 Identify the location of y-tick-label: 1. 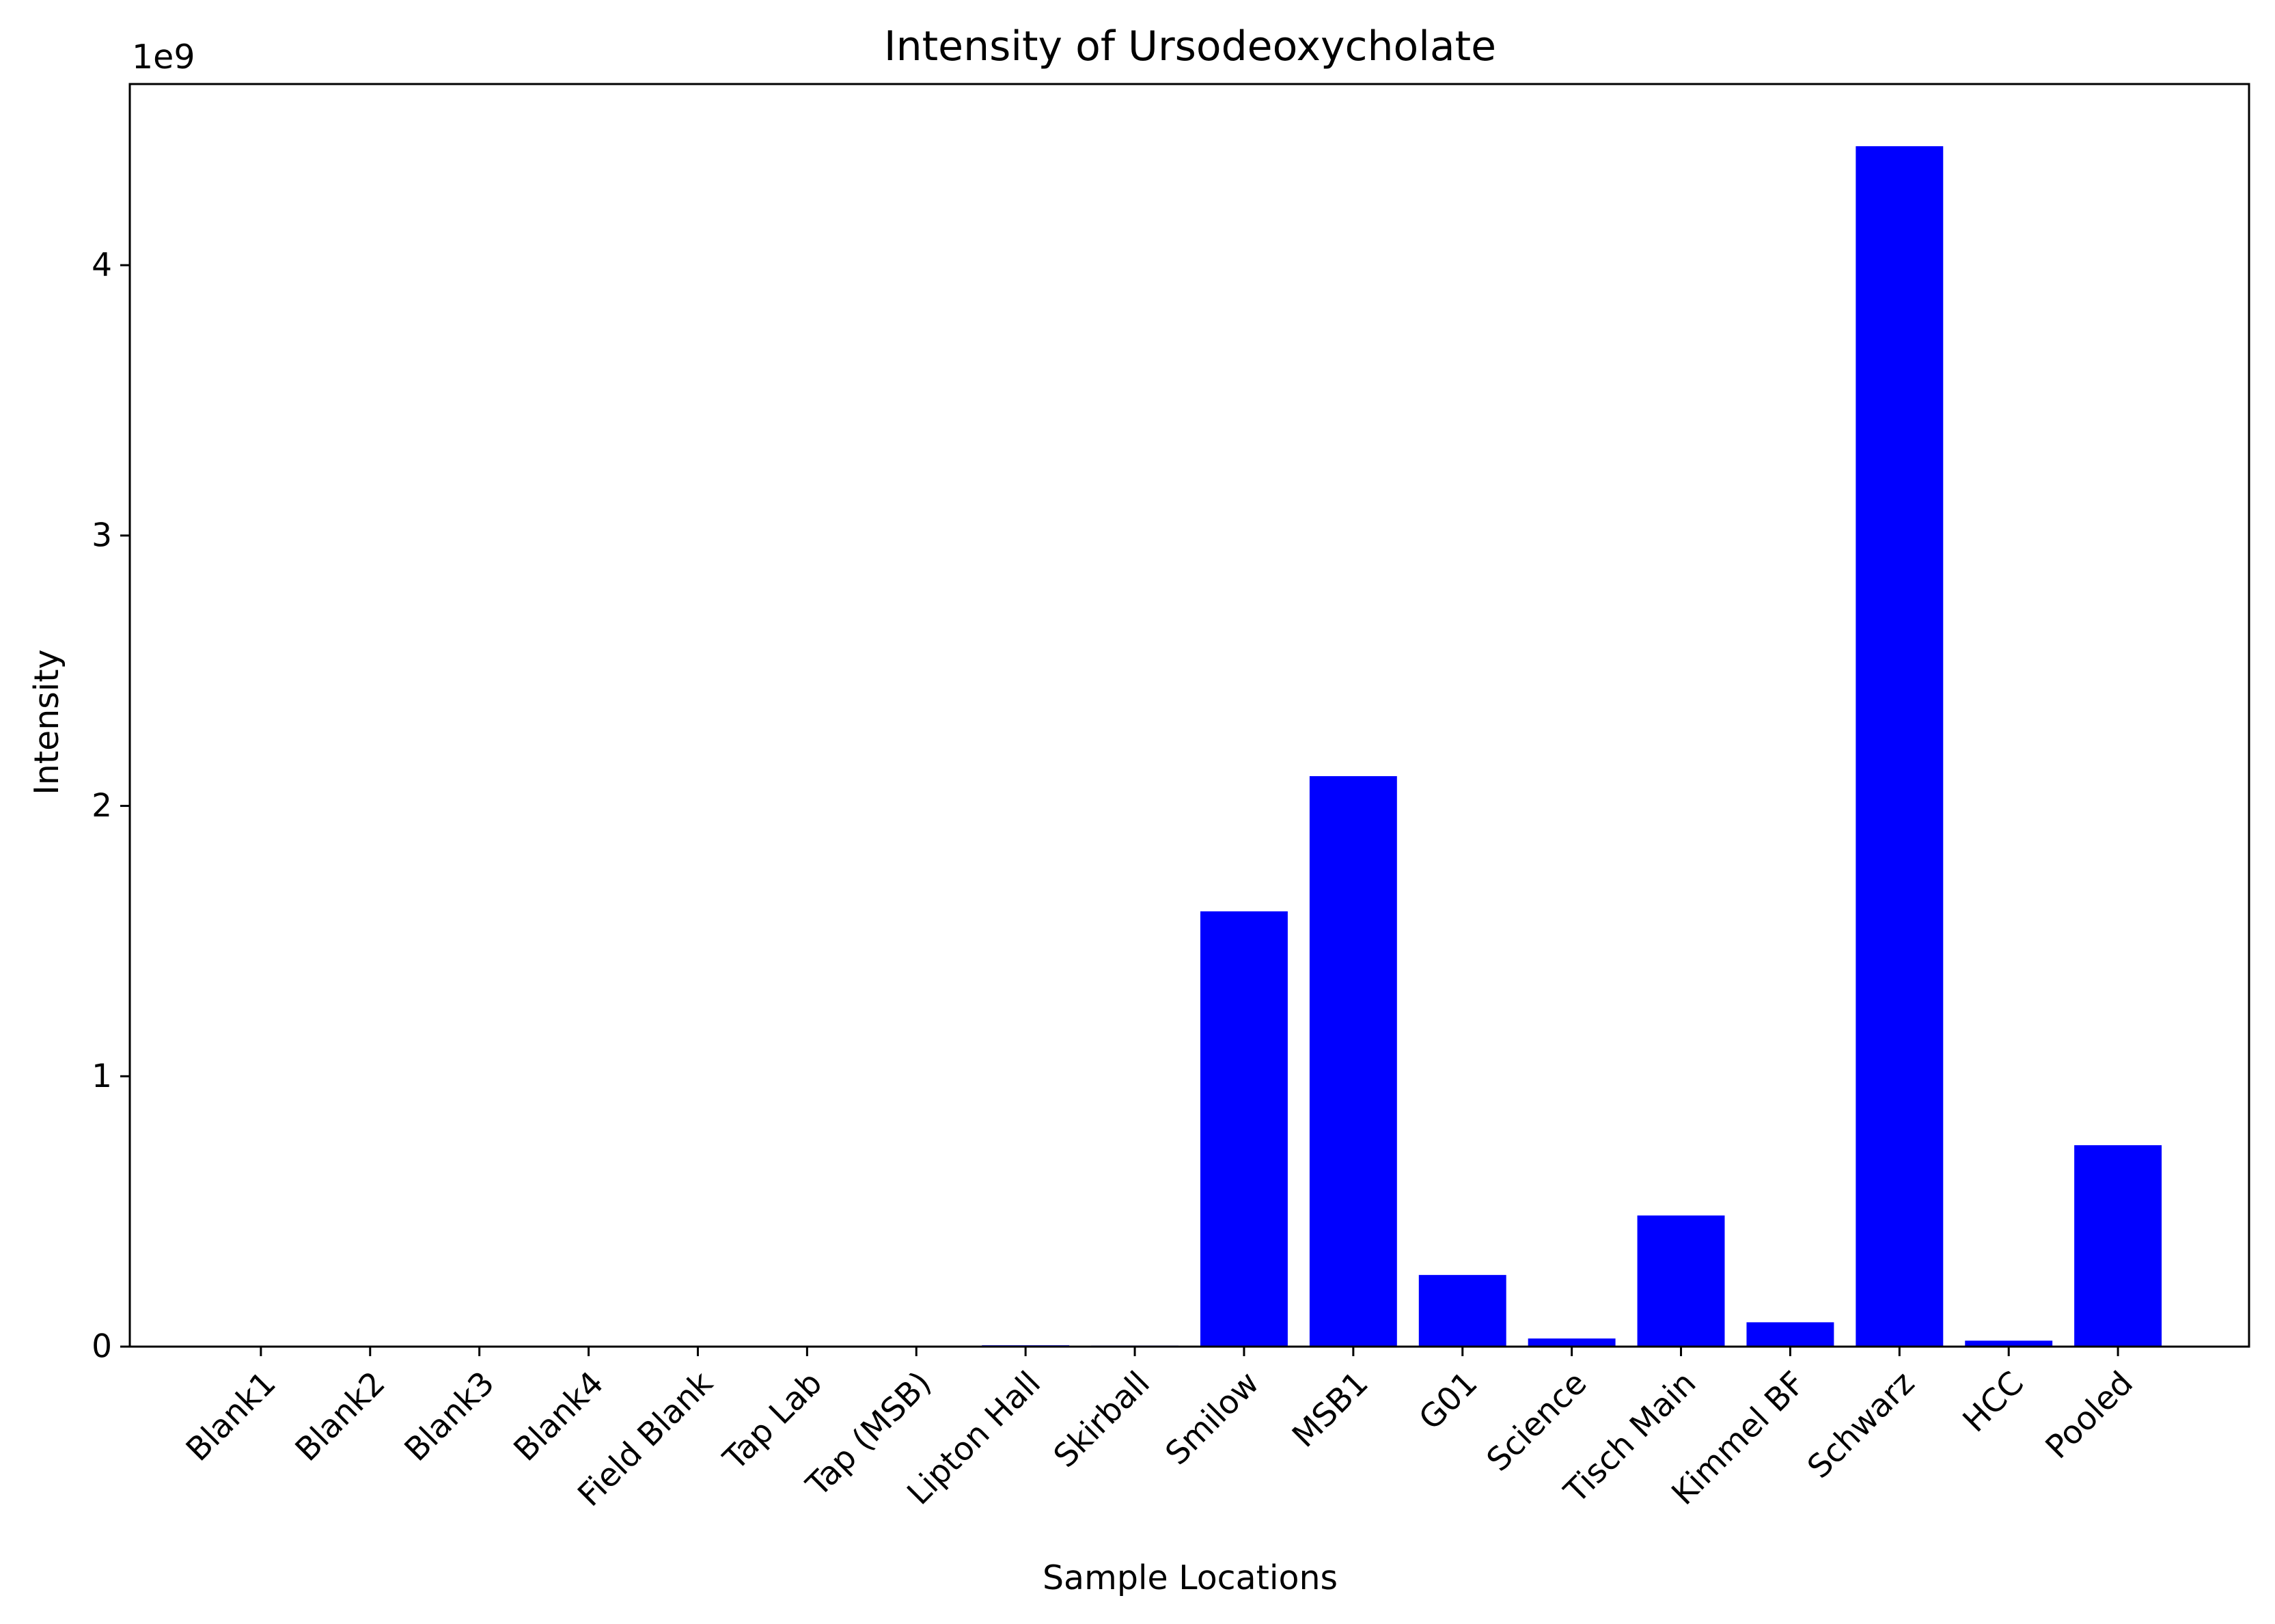
(102, 1076).